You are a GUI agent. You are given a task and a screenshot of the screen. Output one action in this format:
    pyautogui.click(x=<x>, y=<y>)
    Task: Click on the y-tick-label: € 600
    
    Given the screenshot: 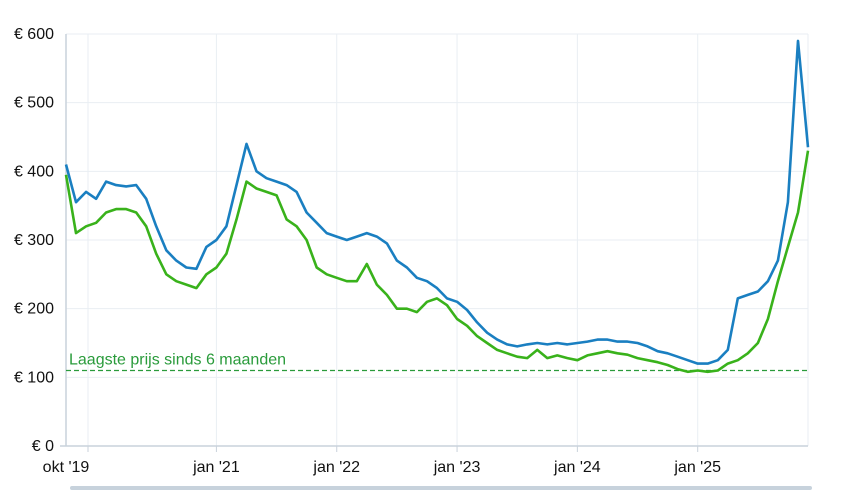 What is the action you would take?
    pyautogui.click(x=34, y=34)
    